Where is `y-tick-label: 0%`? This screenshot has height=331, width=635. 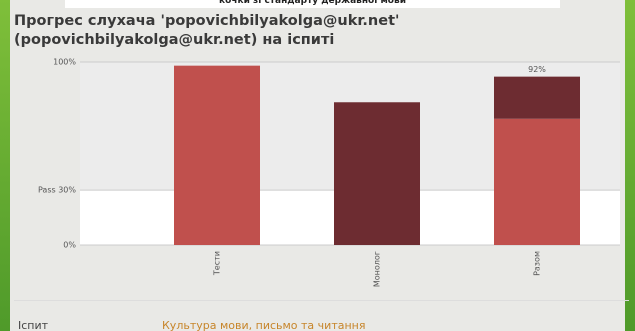
y-tick-label: 0% is located at coordinates (69, 245).